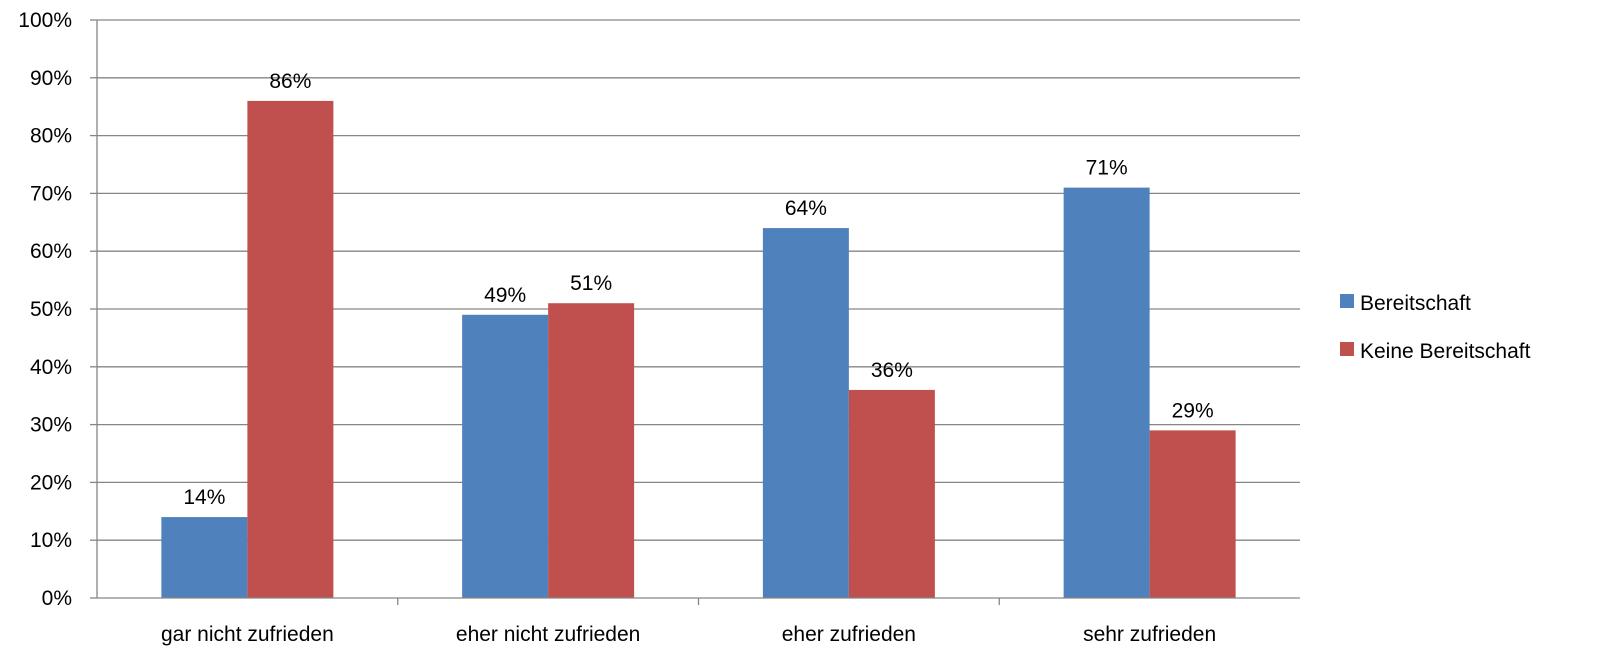 The image size is (1624, 667). What do you see at coordinates (51, 193) in the screenshot?
I see `y-tick-label: 70%` at bounding box center [51, 193].